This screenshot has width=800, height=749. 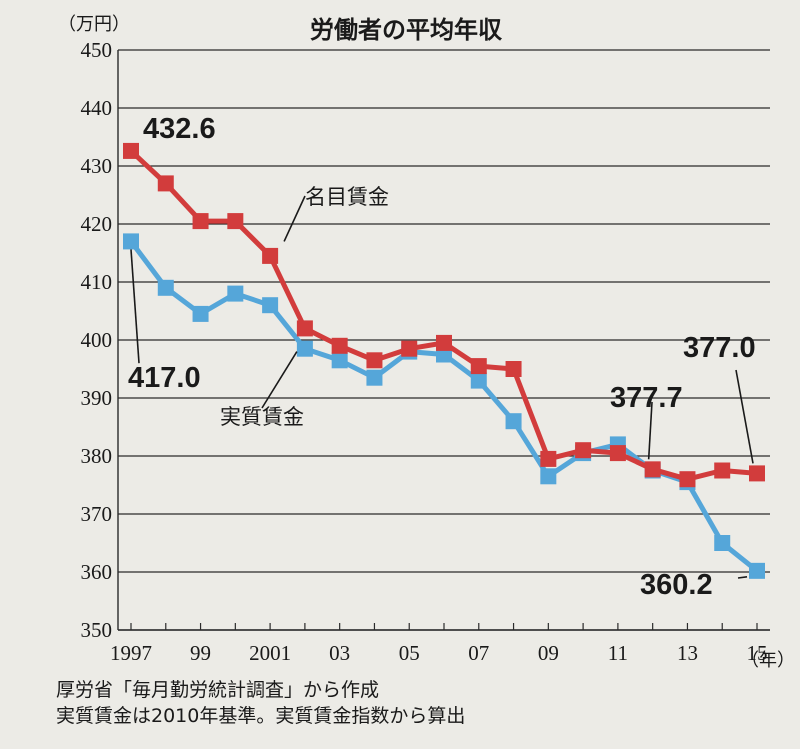 I want to click on data-label-nominal-2012: 377.7, so click(x=646, y=398).